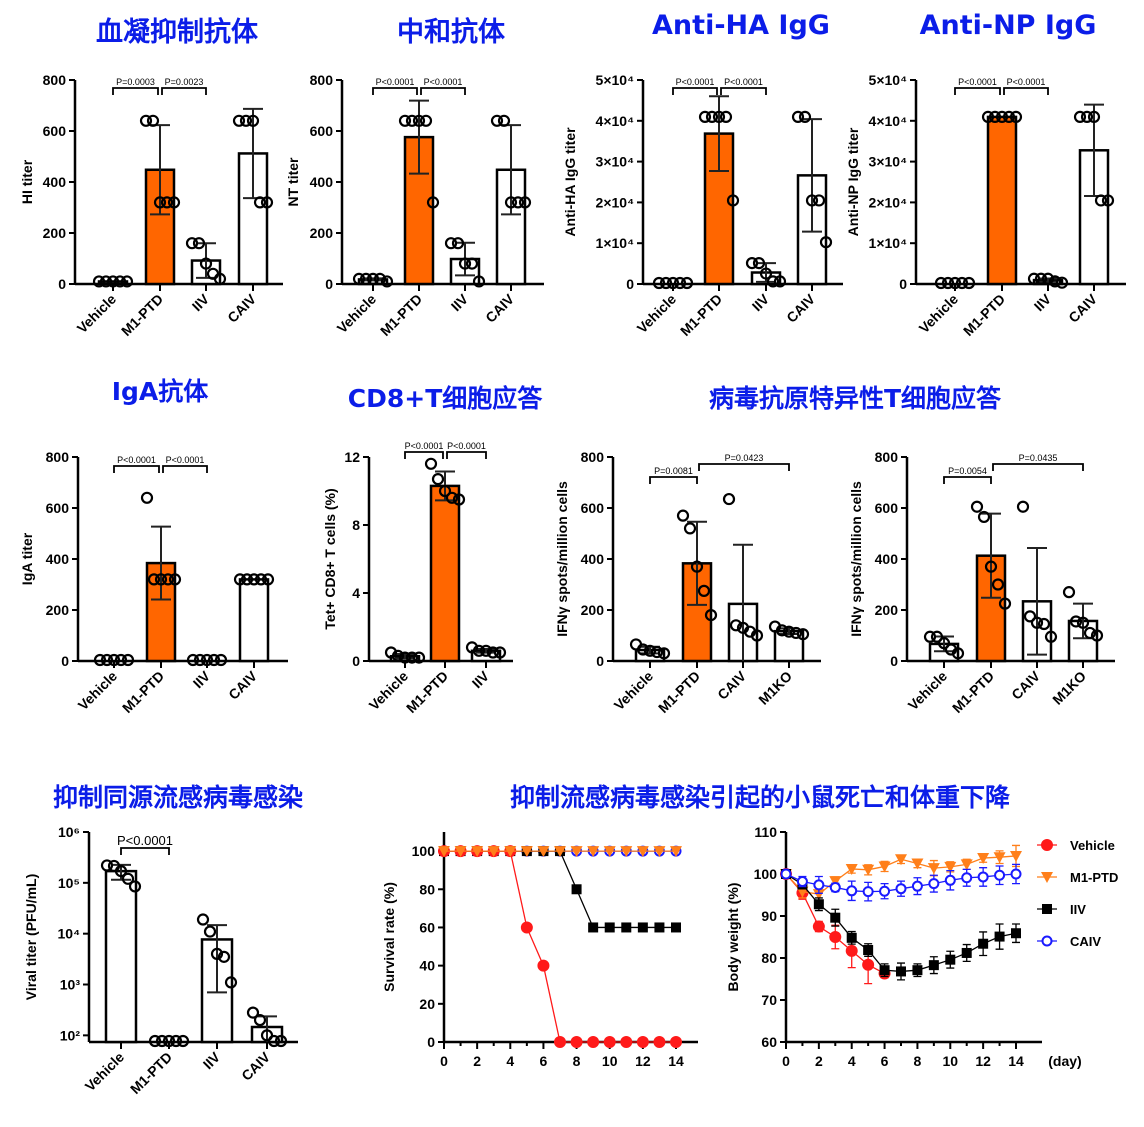 The image size is (1144, 1127). I want to click on y-axis-label: HI titer, so click(27, 181).